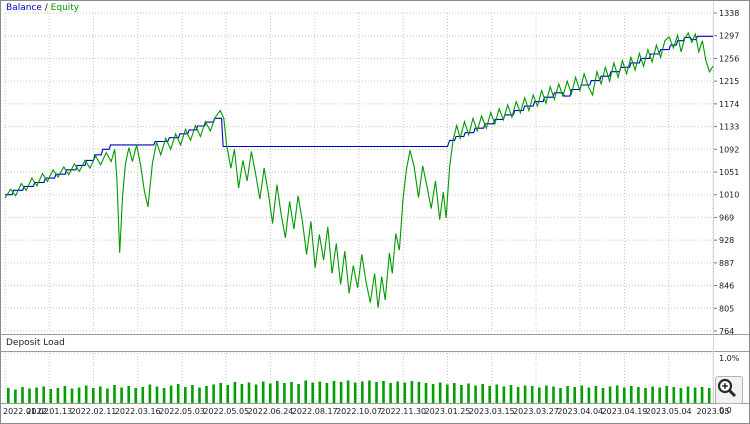 This screenshot has width=750, height=424. Describe the element at coordinates (729, 127) in the screenshot. I see `y-axis-label: 1133` at that location.